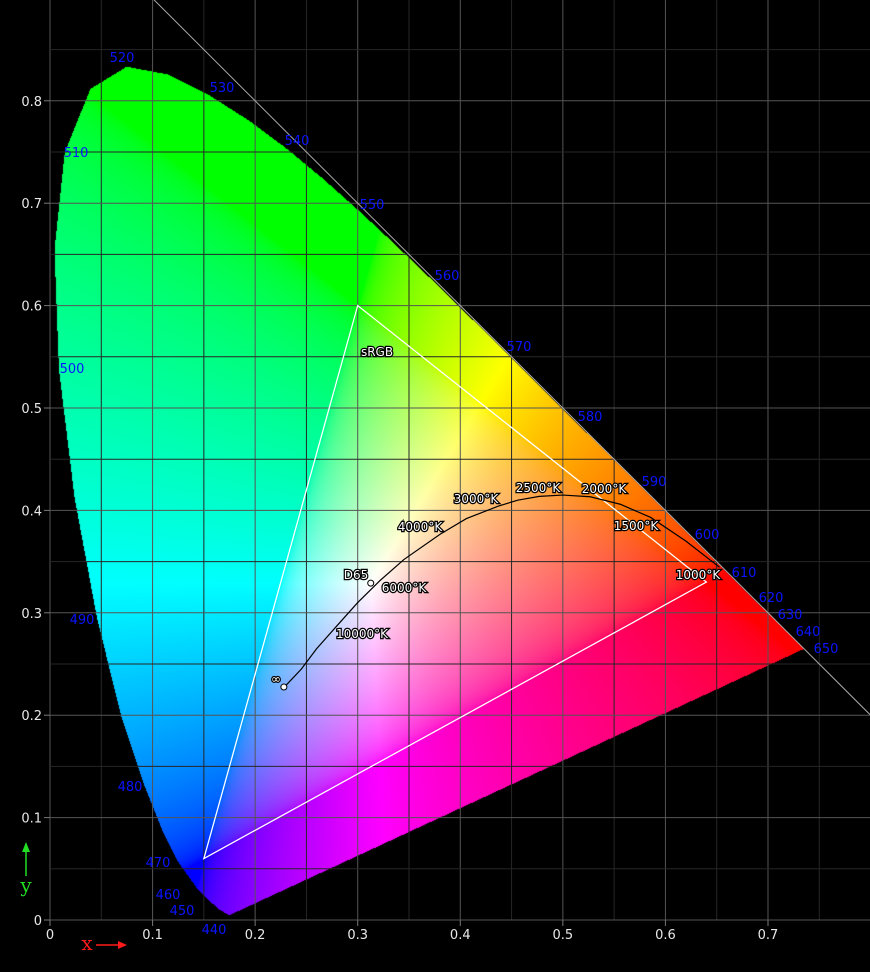  What do you see at coordinates (87, 943) in the screenshot?
I see `x-axis-label: x` at bounding box center [87, 943].